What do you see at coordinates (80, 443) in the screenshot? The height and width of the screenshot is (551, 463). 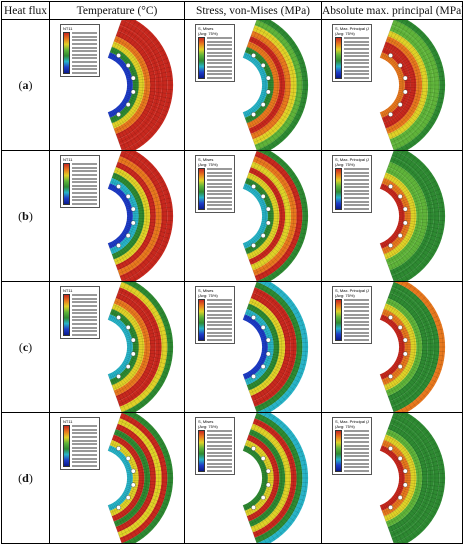 I see `contour-legend: NT11` at bounding box center [80, 443].